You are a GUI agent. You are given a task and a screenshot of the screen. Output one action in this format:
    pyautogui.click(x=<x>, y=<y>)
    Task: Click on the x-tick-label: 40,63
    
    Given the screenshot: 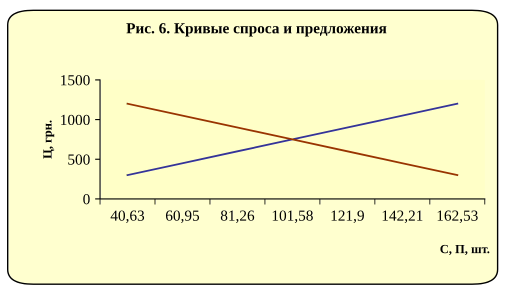 What is the action you would take?
    pyautogui.click(x=127, y=216)
    